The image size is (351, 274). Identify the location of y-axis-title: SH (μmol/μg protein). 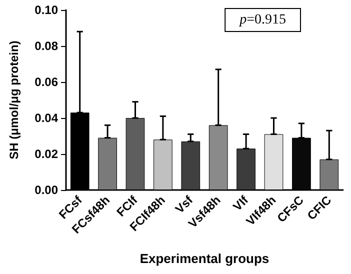
(14, 100).